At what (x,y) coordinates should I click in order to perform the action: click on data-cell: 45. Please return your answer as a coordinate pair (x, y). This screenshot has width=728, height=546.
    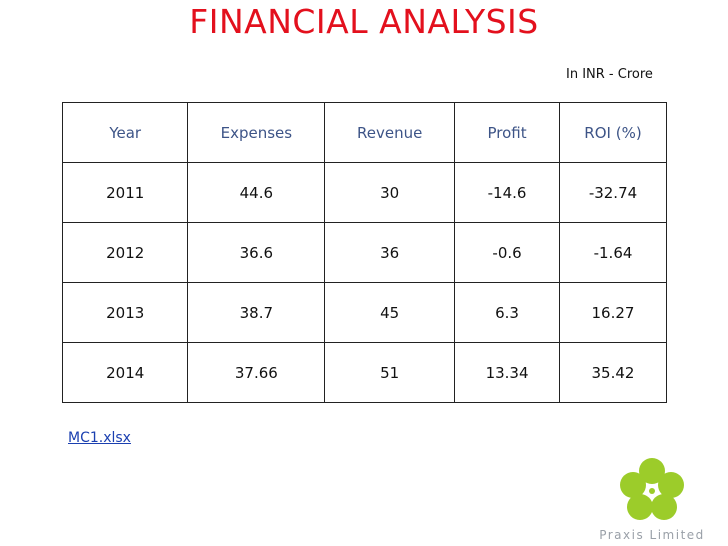
    Looking at the image, I should click on (390, 312).